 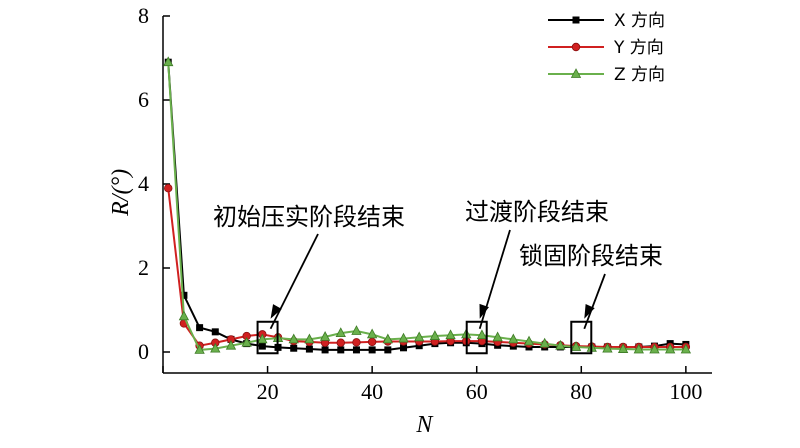 I want to click on y-tick-label: 6, so click(x=143, y=99).